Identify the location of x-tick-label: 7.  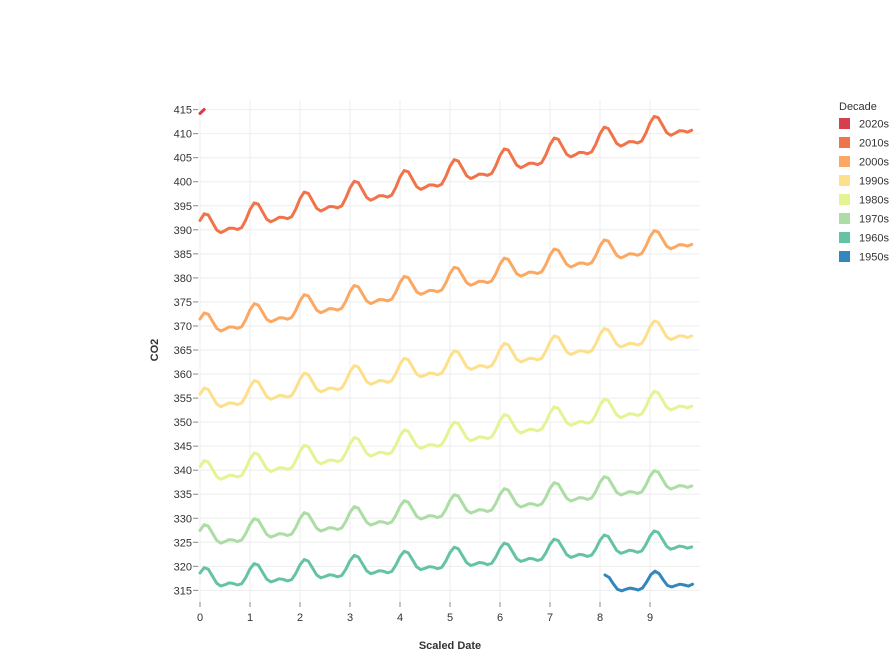
(550, 618).